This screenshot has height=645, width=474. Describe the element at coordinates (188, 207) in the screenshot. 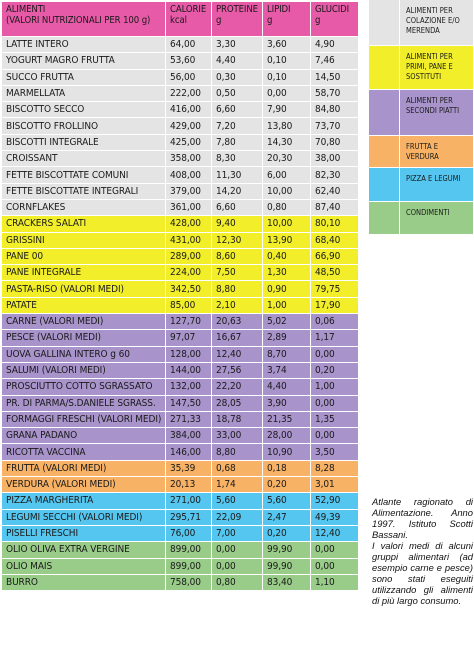

I see `value-cell-cal: 361,00` at that location.